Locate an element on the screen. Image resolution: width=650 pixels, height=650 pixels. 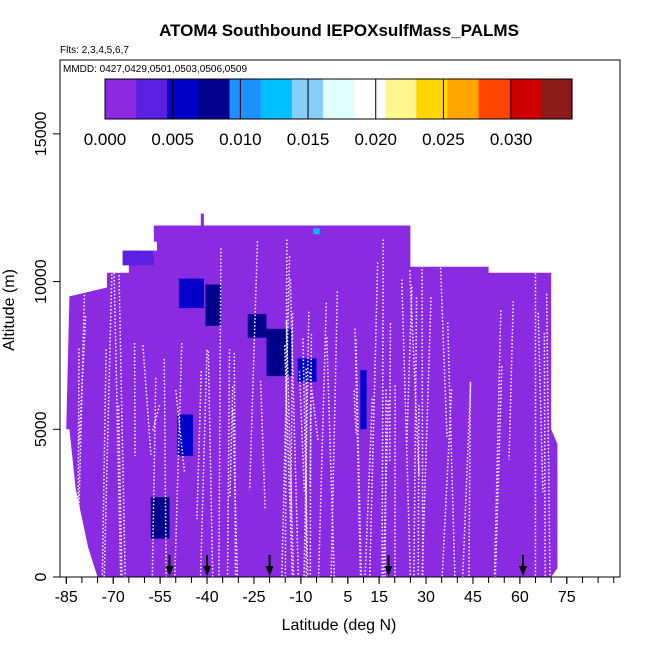
x-axis: -85 -70 -55 -40 -25 -10 5 15 30 45 60 75 is located at coordinates (335, 591).